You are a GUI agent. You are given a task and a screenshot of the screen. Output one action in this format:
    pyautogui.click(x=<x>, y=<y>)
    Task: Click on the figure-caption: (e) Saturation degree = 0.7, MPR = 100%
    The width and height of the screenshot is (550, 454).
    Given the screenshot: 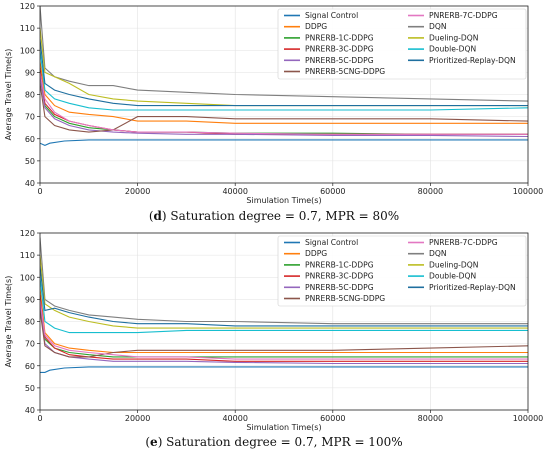 What is the action you would take?
    pyautogui.click(x=273, y=442)
    